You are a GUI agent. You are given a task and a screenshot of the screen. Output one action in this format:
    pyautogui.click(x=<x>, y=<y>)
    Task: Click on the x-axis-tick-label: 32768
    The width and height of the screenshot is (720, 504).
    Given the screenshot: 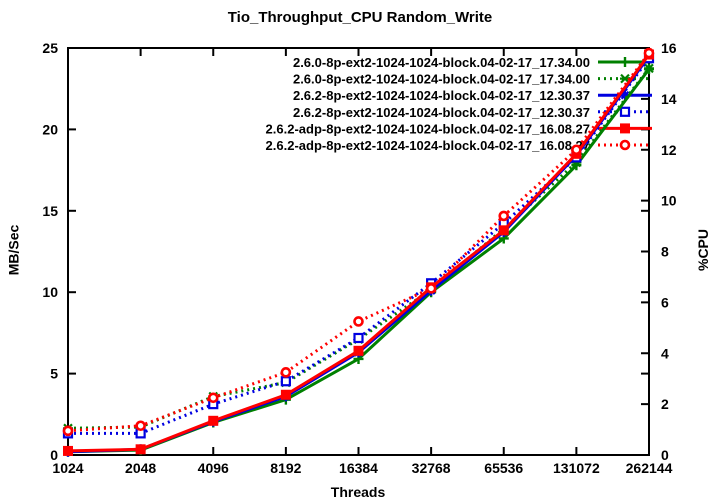 What is the action you would take?
    pyautogui.click(x=431, y=468)
    